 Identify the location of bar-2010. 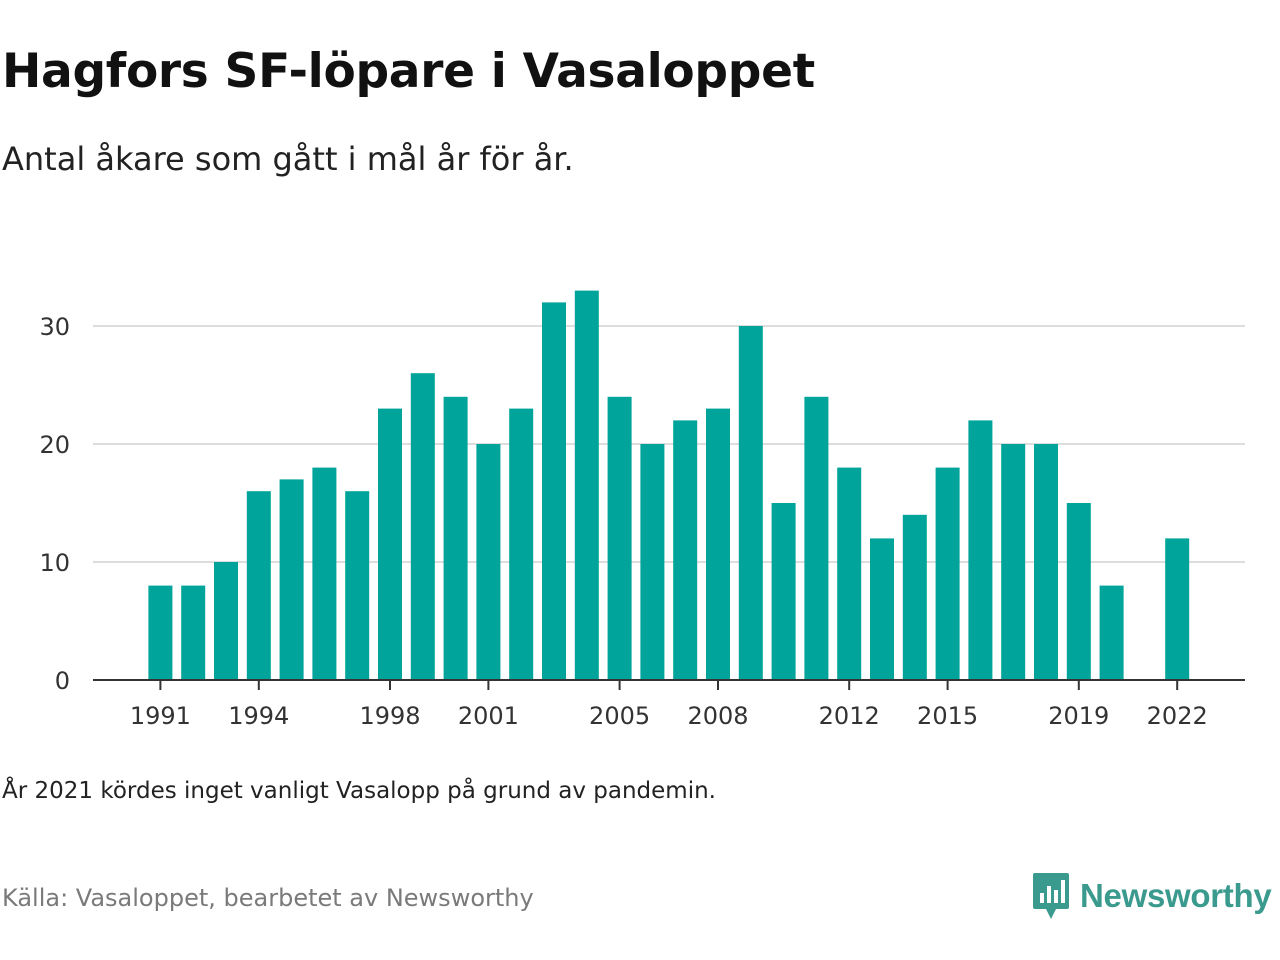
(783, 591).